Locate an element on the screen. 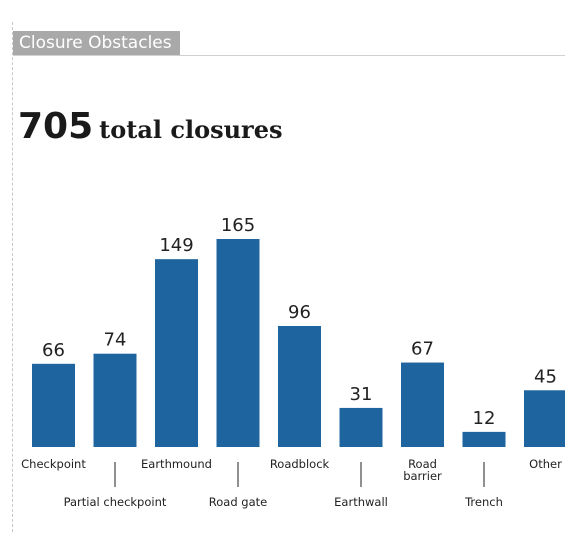 The height and width of the screenshot is (539, 565). bar-partial-checkpoint is located at coordinates (115, 400).